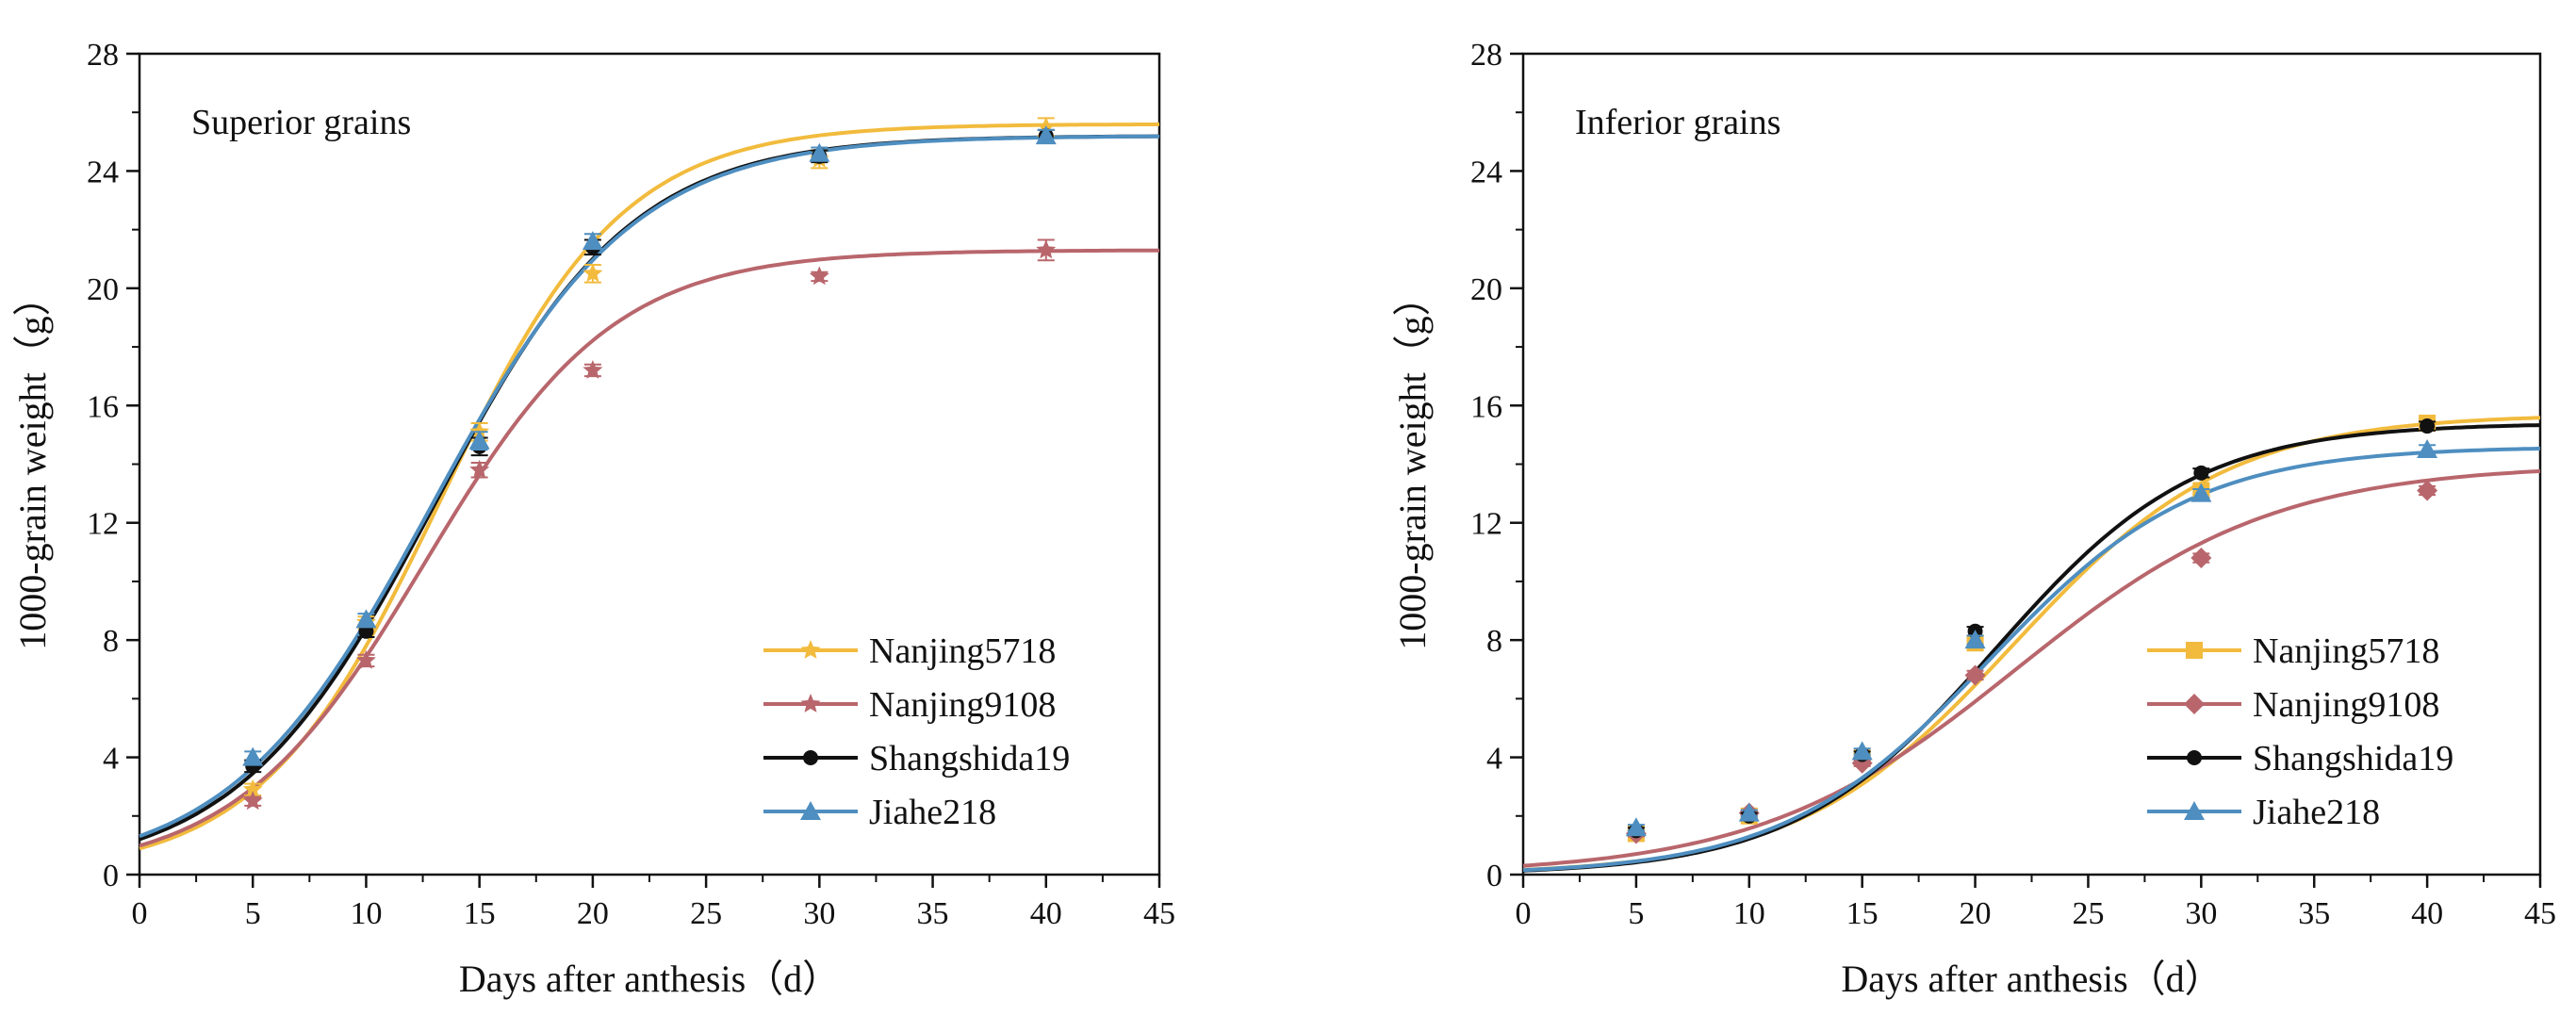 The height and width of the screenshot is (1032, 2576). Describe the element at coordinates (301, 123) in the screenshot. I see `panel-title: Superior grains` at that location.